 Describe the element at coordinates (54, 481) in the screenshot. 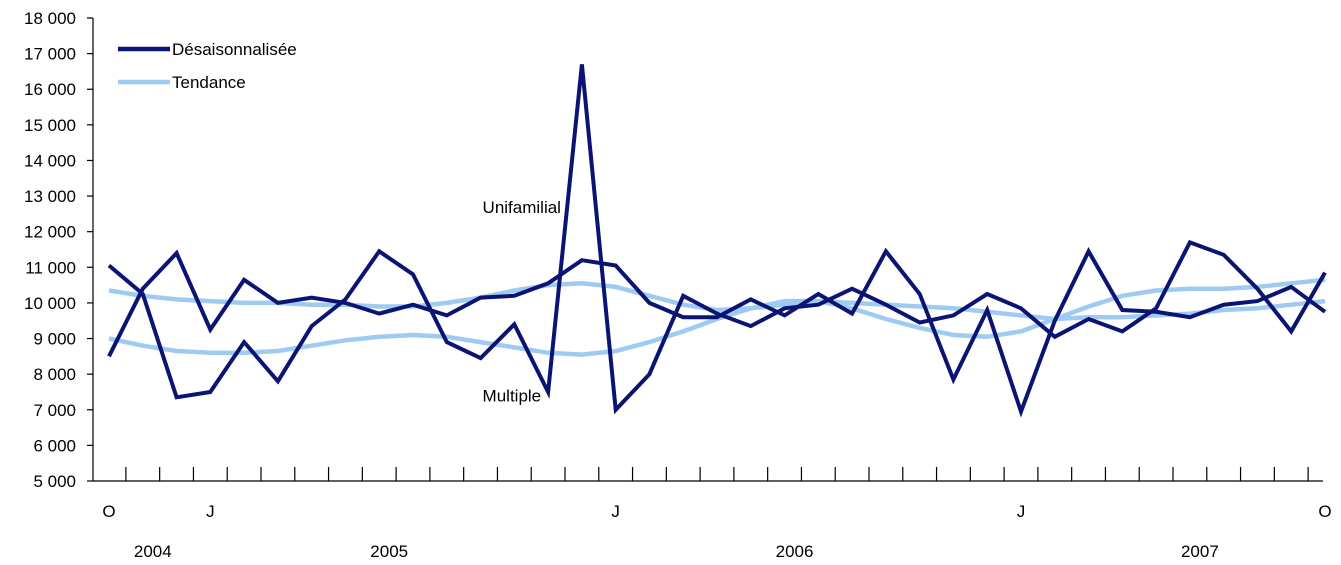

I see `y-tick-label: 5 000` at that location.